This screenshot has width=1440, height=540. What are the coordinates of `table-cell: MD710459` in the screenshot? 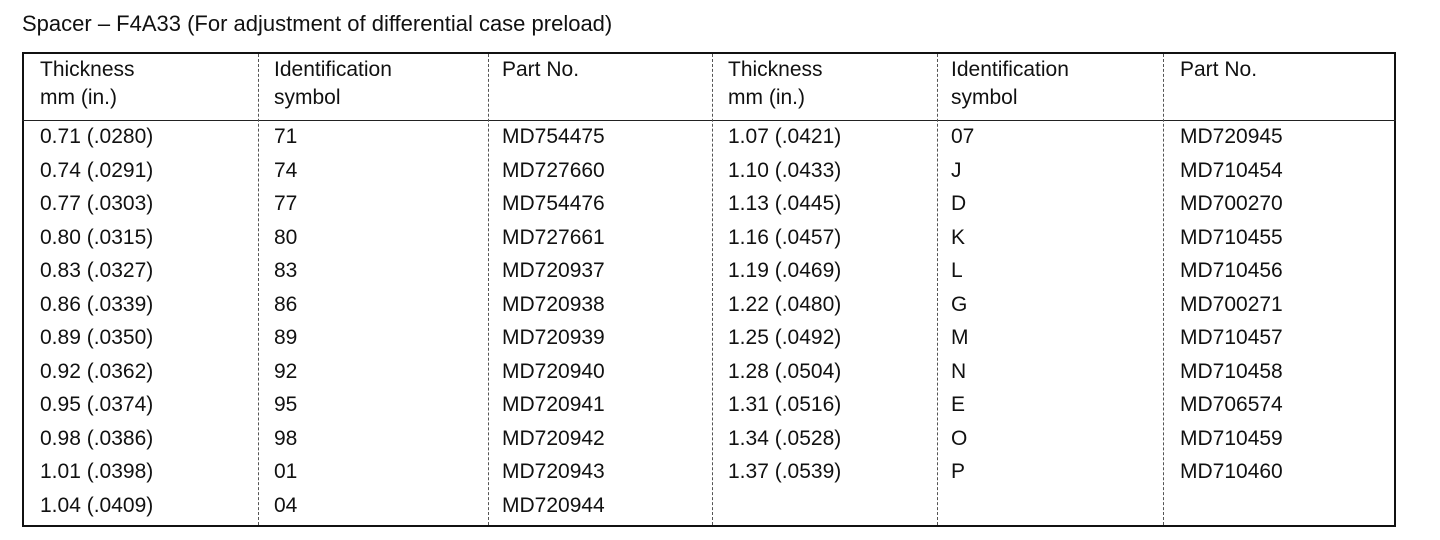 It's located at (1231, 438).